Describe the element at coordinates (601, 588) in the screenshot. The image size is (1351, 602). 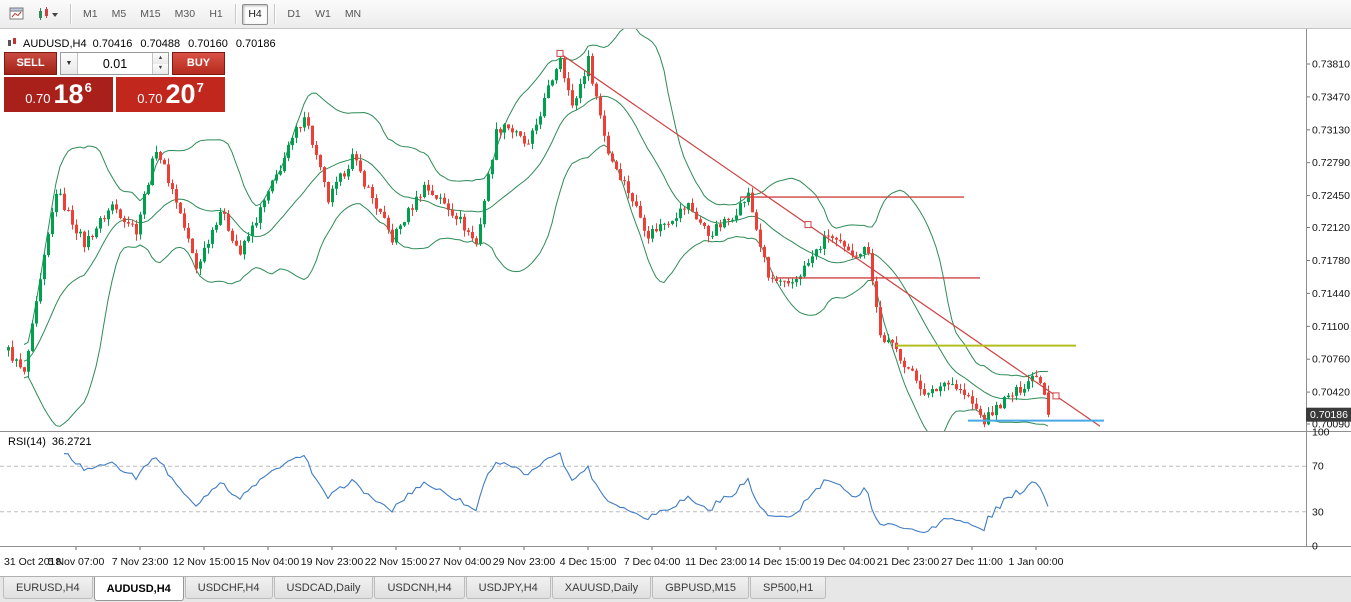
I see `chart-tab-xauusd-daily: XAUUSD,Daily` at that location.